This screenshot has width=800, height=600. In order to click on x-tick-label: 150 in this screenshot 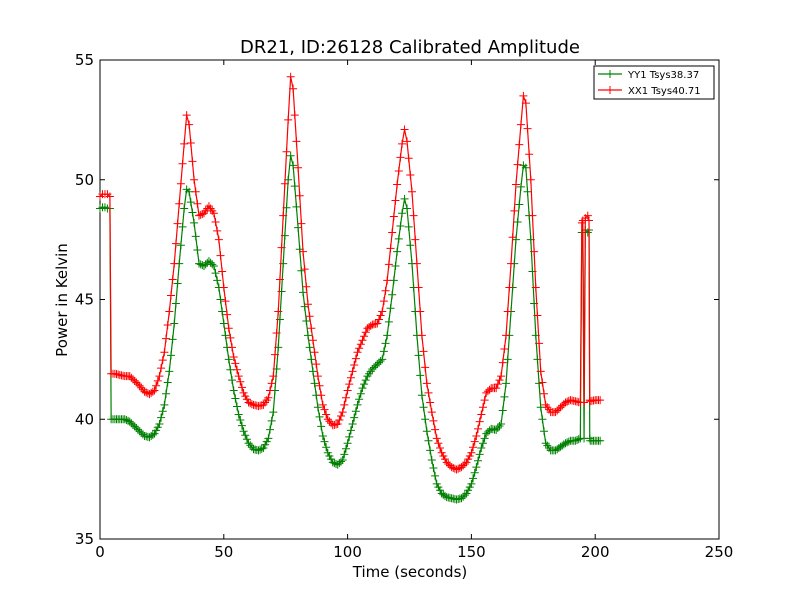, I will do `click(471, 552)`.